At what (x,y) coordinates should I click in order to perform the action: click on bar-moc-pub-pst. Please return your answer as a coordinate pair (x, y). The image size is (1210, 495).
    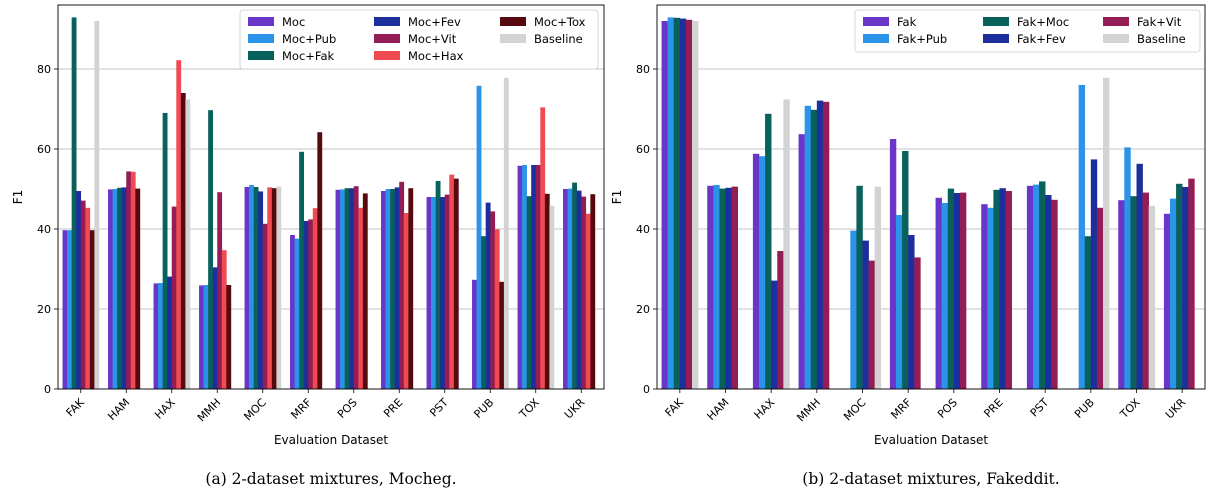
    Looking at the image, I should click on (433, 293).